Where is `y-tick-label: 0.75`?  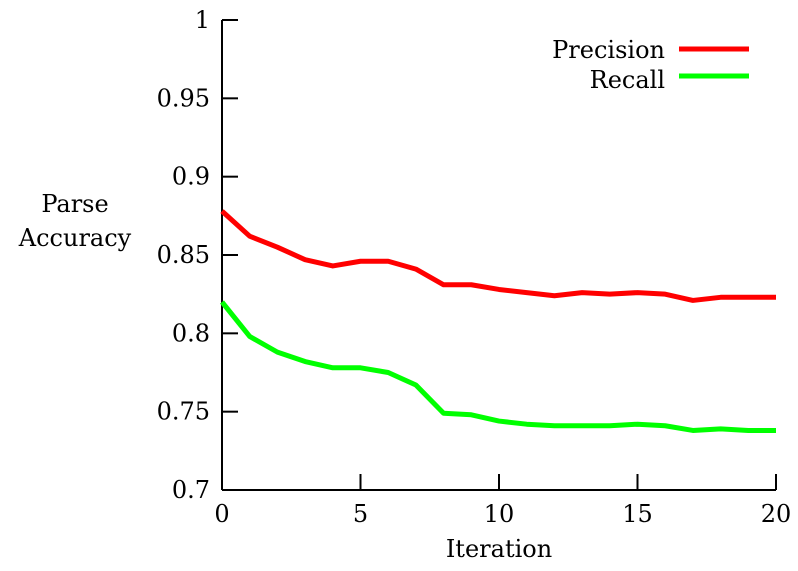
y-tick-label: 0.75 is located at coordinates (183, 412).